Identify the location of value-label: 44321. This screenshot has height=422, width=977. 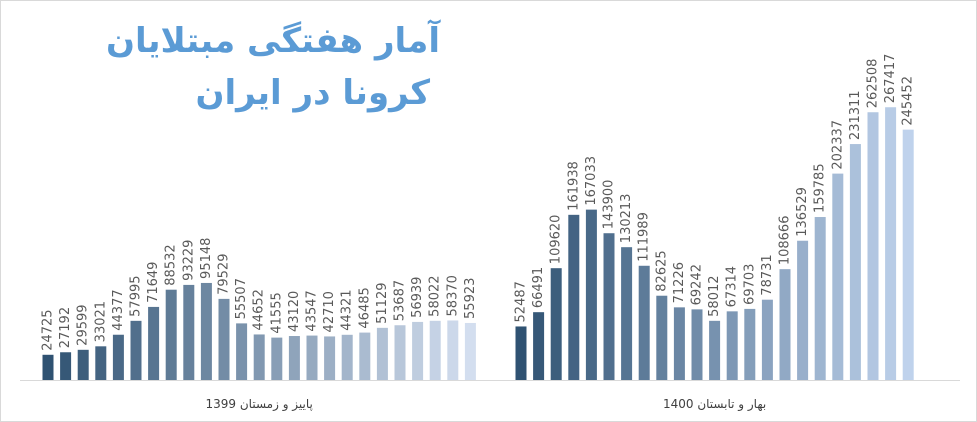
(347, 309).